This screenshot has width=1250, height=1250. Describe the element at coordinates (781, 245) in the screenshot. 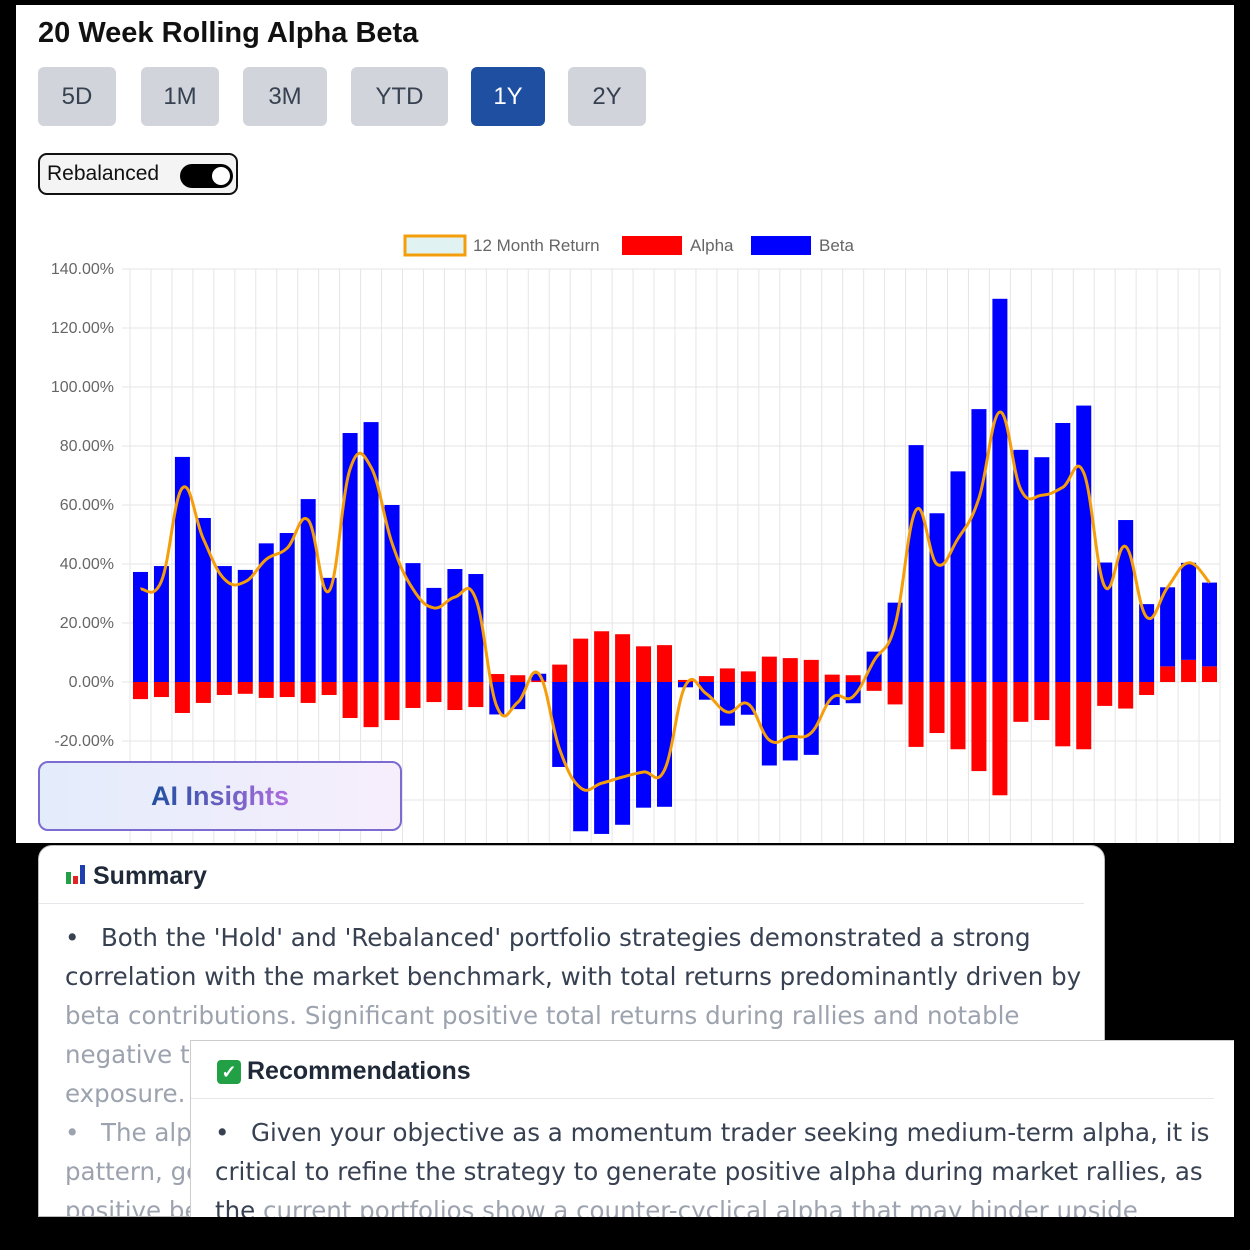

I see `legend-swatch-beta` at that location.